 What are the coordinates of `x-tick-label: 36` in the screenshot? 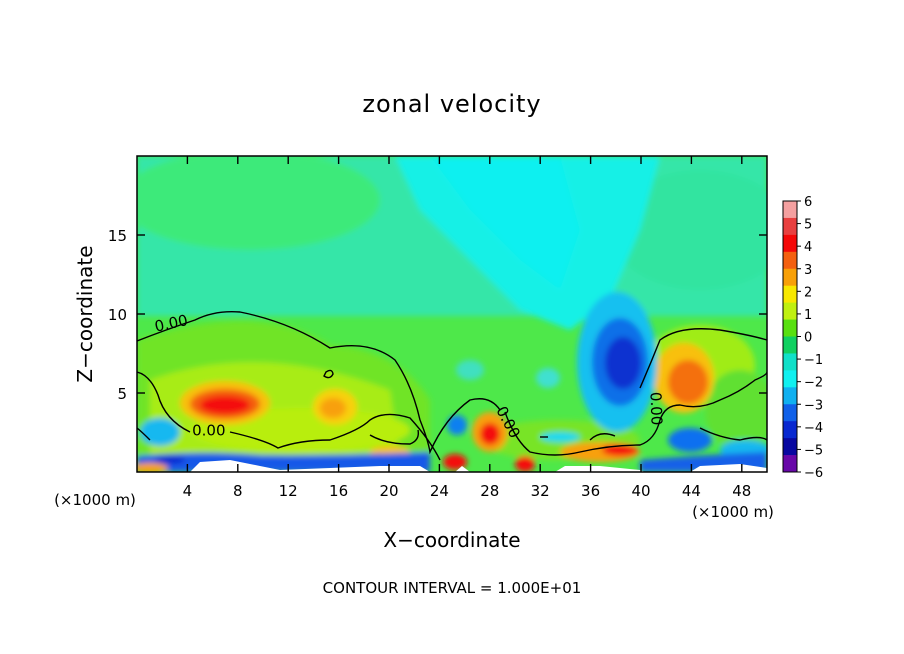 It's located at (590, 491).